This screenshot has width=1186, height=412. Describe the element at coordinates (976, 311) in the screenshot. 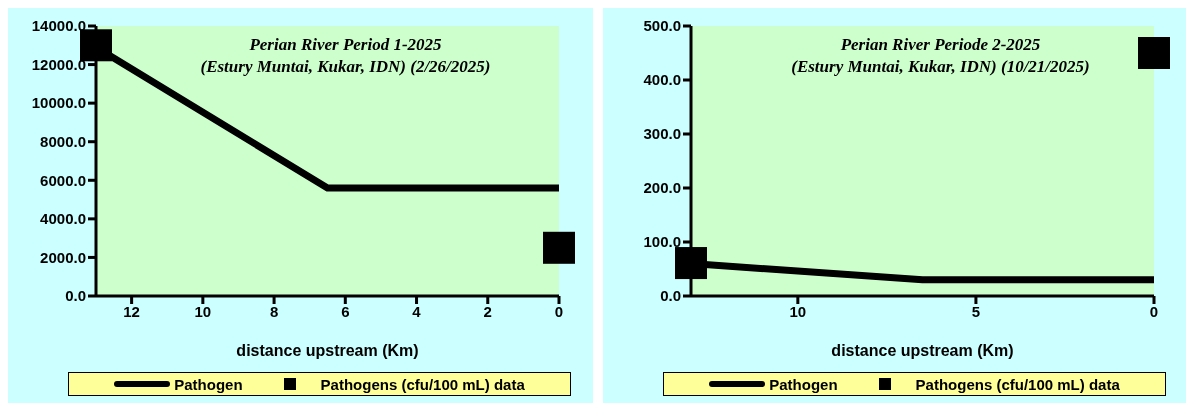

I see `x-tick-label: 5` at that location.